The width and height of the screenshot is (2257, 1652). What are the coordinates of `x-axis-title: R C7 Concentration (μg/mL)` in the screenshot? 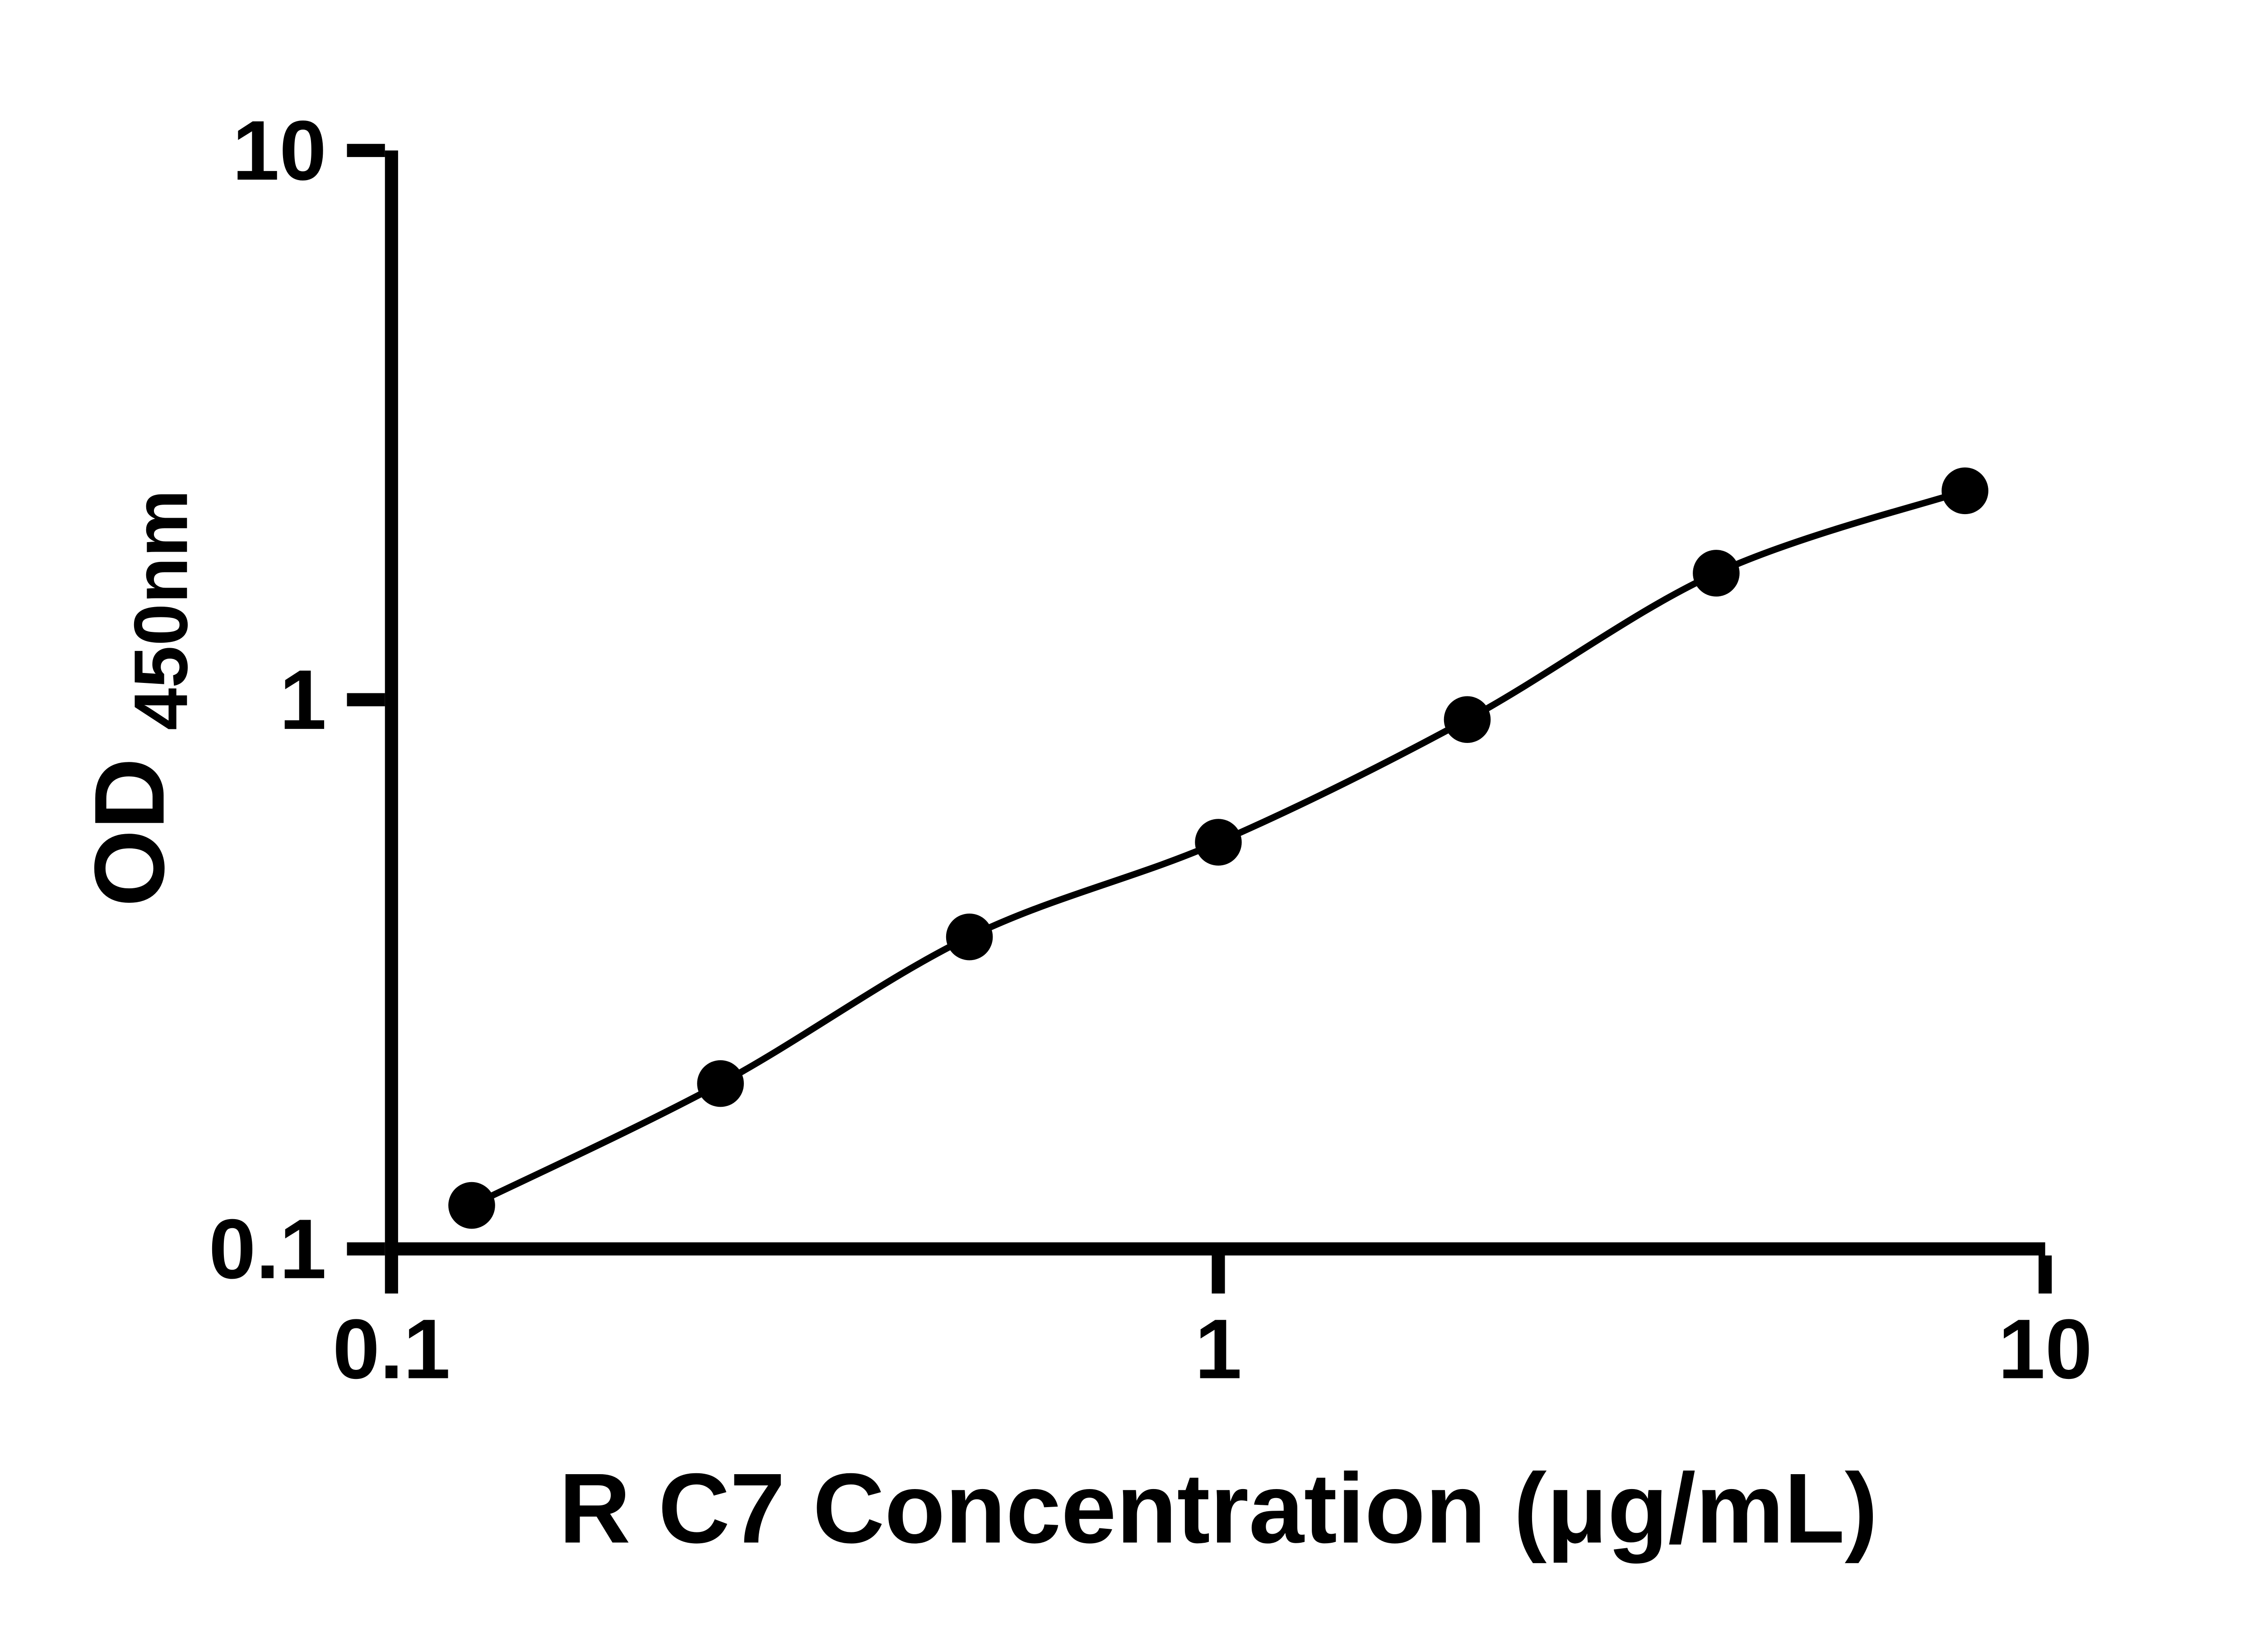 It's located at (1219, 1508).